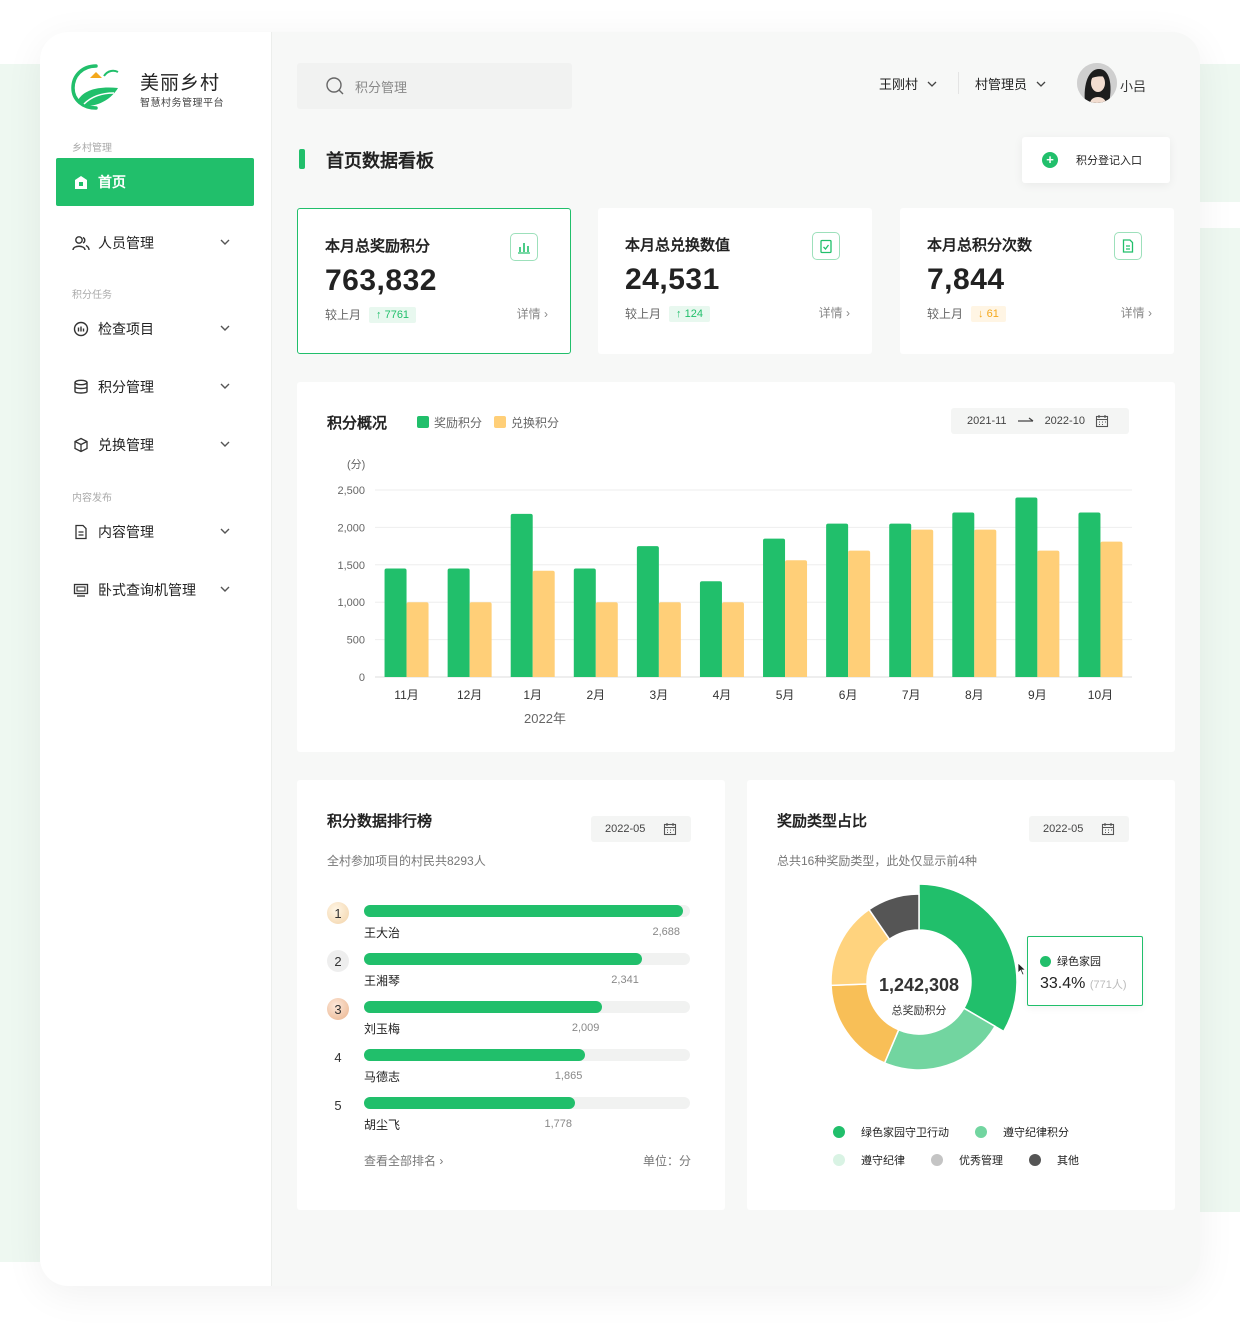 The height and width of the screenshot is (1334, 1240). I want to click on delta-value: 61, so click(992, 313).